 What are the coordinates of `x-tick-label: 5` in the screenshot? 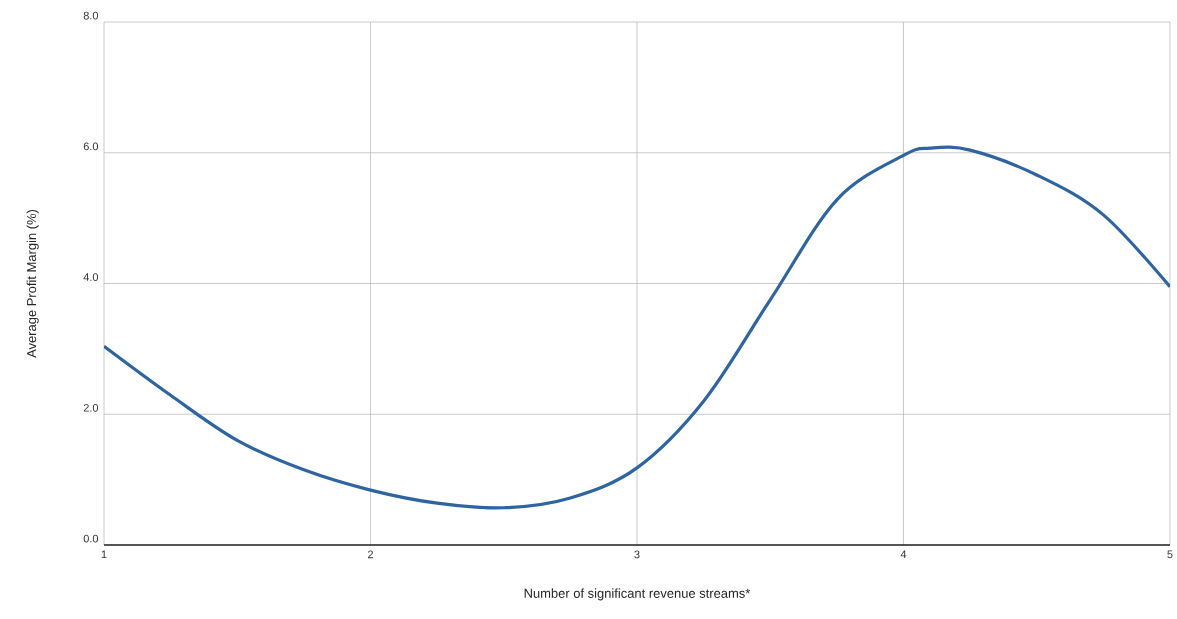 It's located at (1170, 554).